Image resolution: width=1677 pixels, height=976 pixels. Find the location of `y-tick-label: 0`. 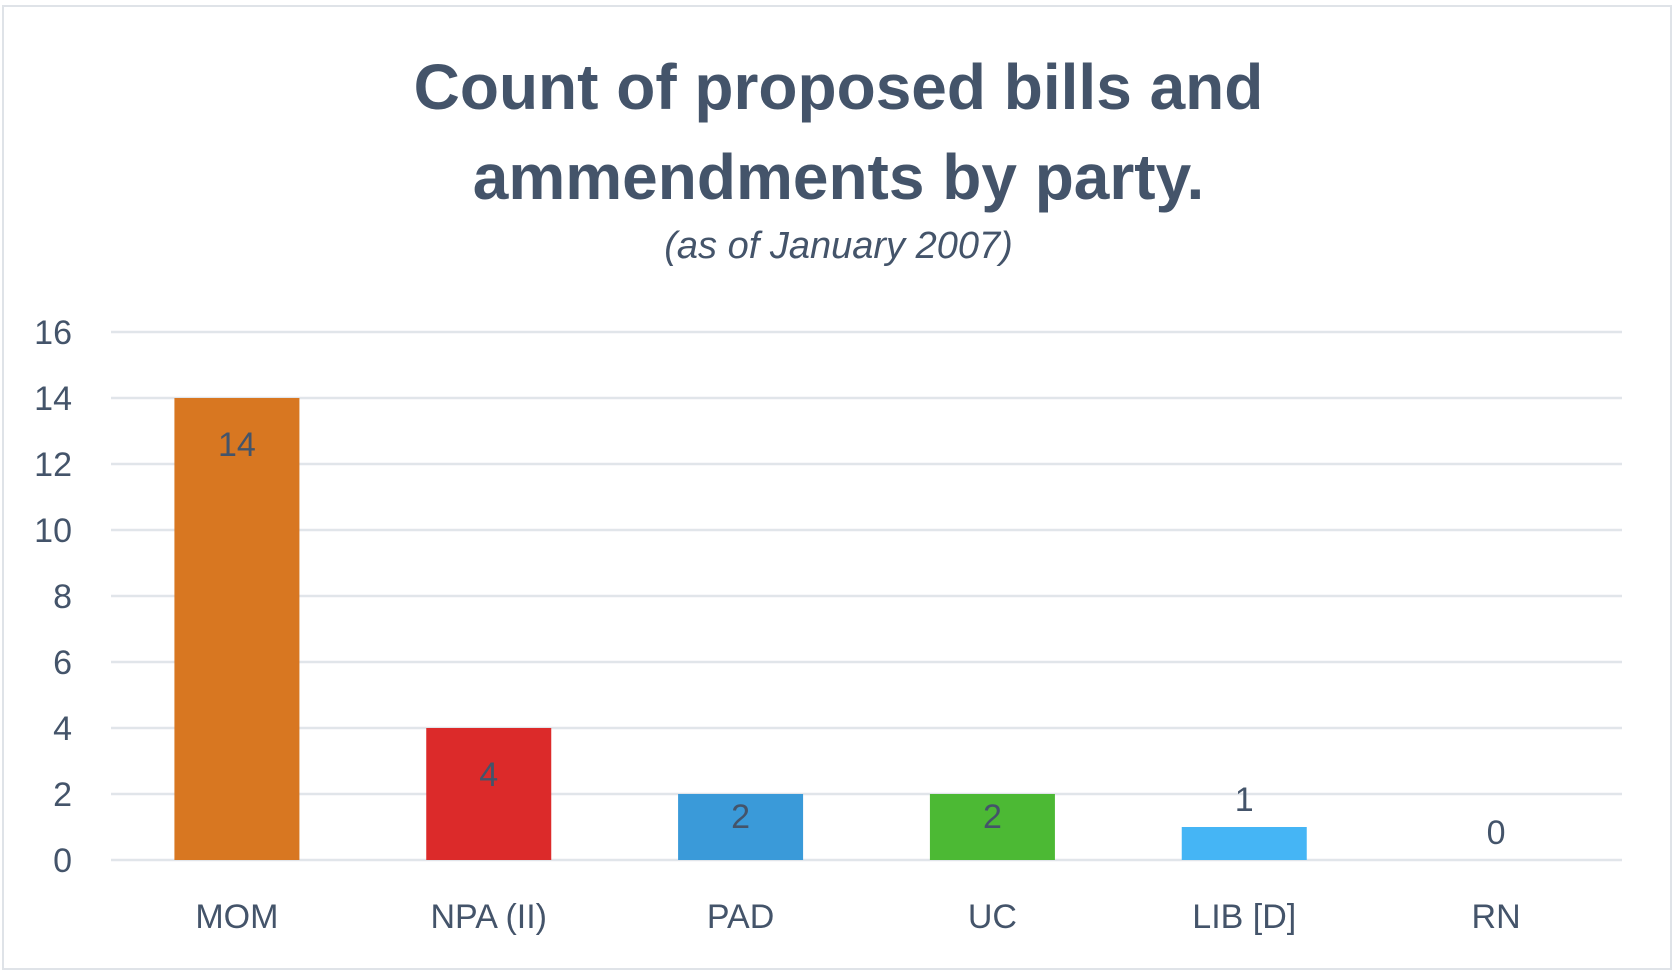

y-tick-label: 0 is located at coordinates (62, 861).